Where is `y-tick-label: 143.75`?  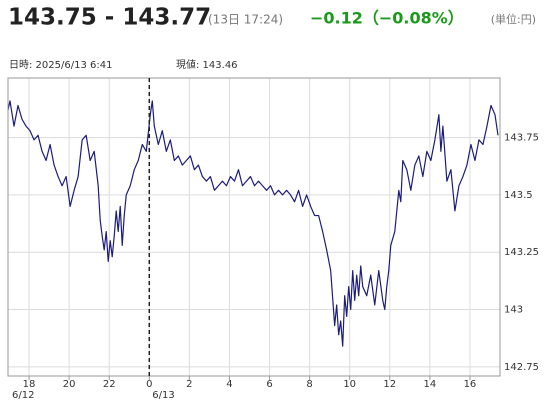 y-tick-label: 143.75 is located at coordinates (521, 138).